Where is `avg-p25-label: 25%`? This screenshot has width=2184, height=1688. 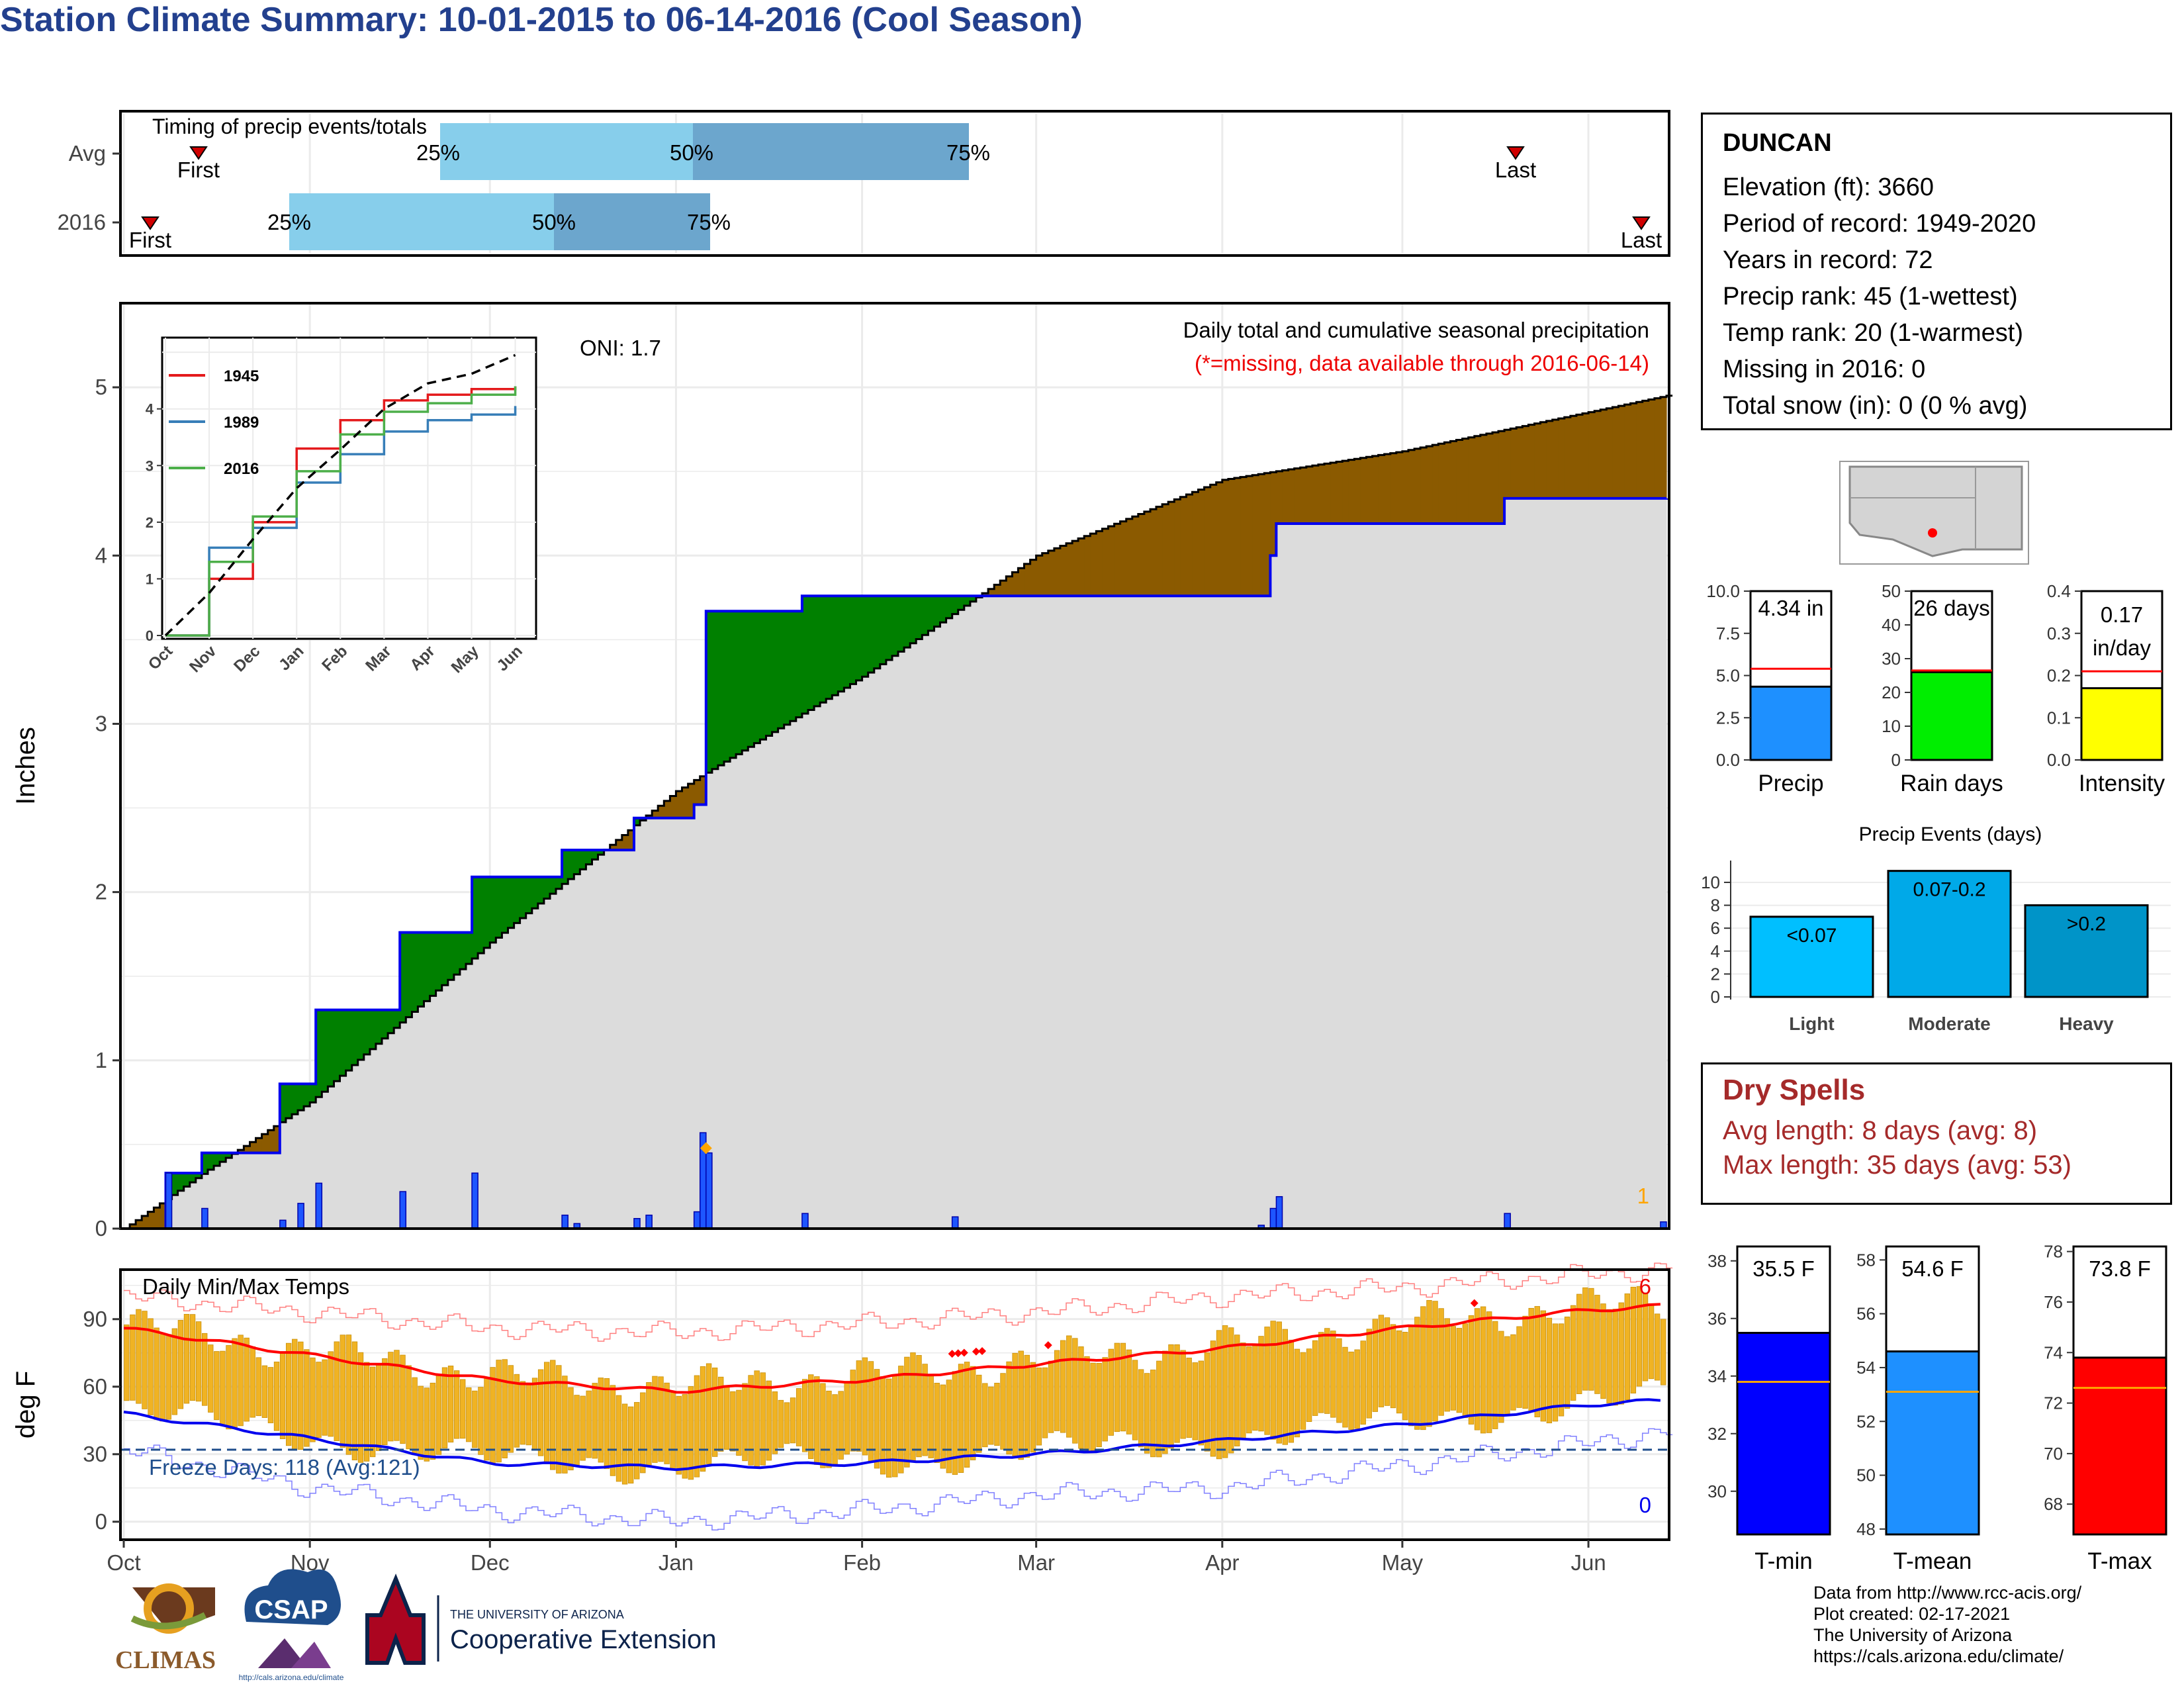
avg-p25-label: 25% is located at coordinates (438, 152).